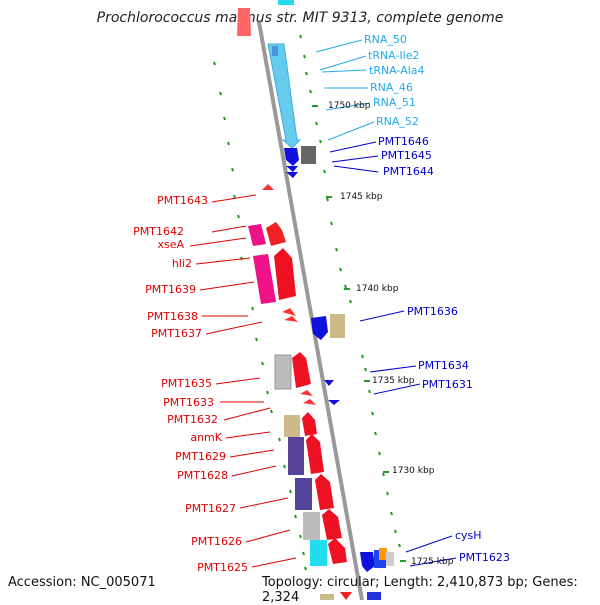  Describe the element at coordinates (393, 381) in the screenshot. I see `kbp-label: 1735 kbp` at that location.